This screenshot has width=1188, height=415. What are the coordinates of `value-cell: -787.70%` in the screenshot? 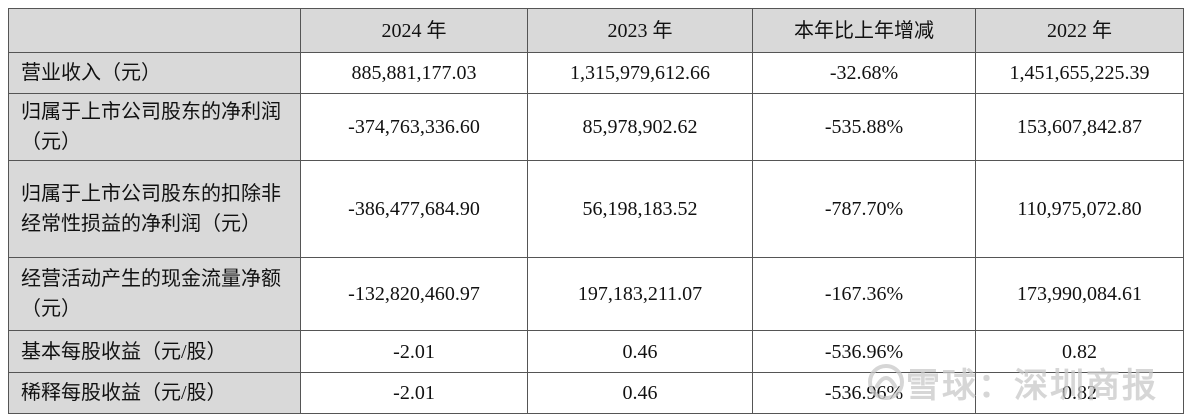 It's located at (864, 209).